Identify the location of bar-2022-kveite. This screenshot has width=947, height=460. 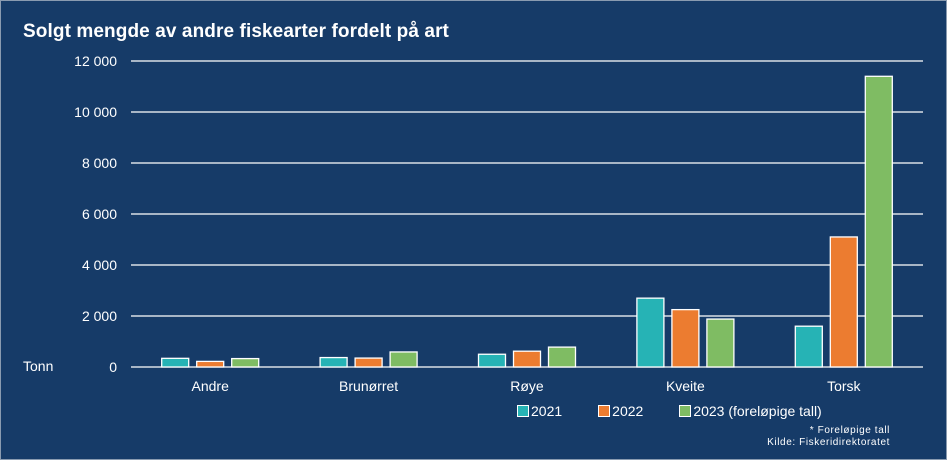
(685, 338).